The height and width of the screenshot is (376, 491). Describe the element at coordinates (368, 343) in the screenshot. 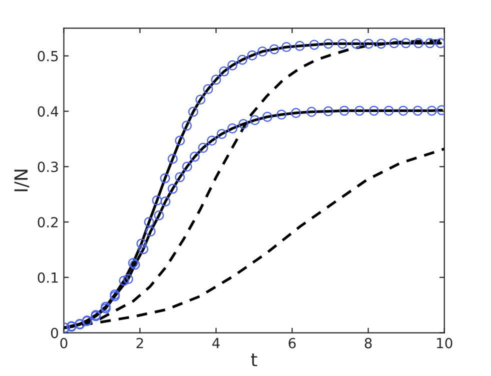

I see `x-tick-label: 8` at that location.